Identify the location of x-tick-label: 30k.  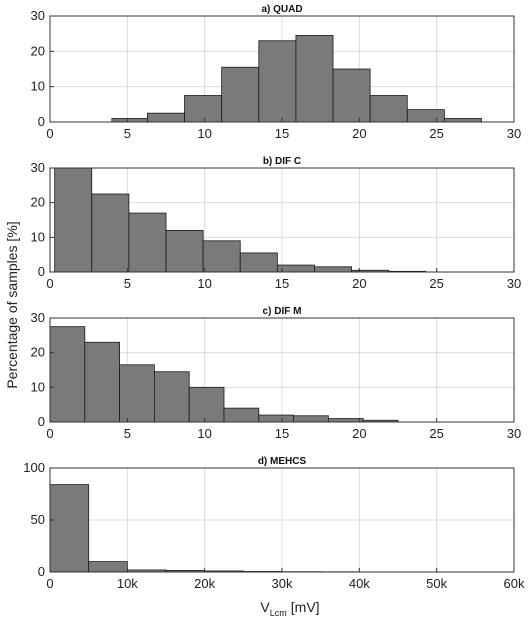
(282, 583).